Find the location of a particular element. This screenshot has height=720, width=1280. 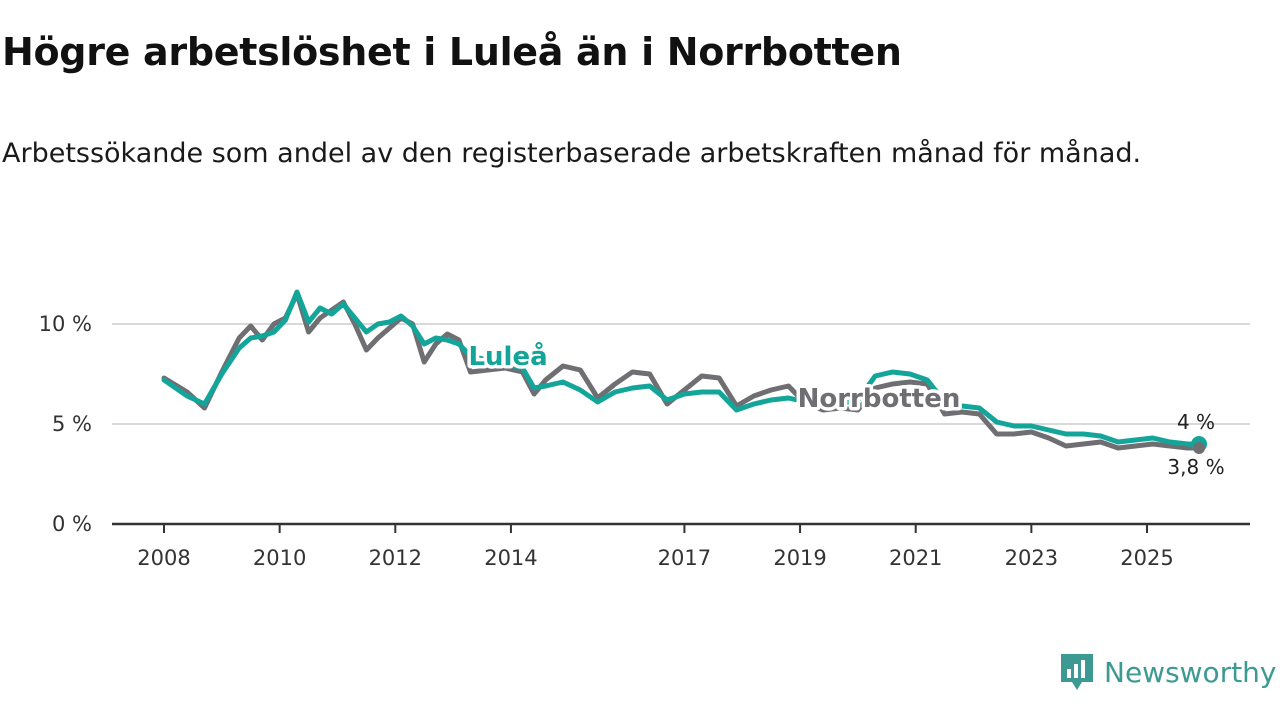

series-label-norrbotten: Norrbotten is located at coordinates (879, 399).